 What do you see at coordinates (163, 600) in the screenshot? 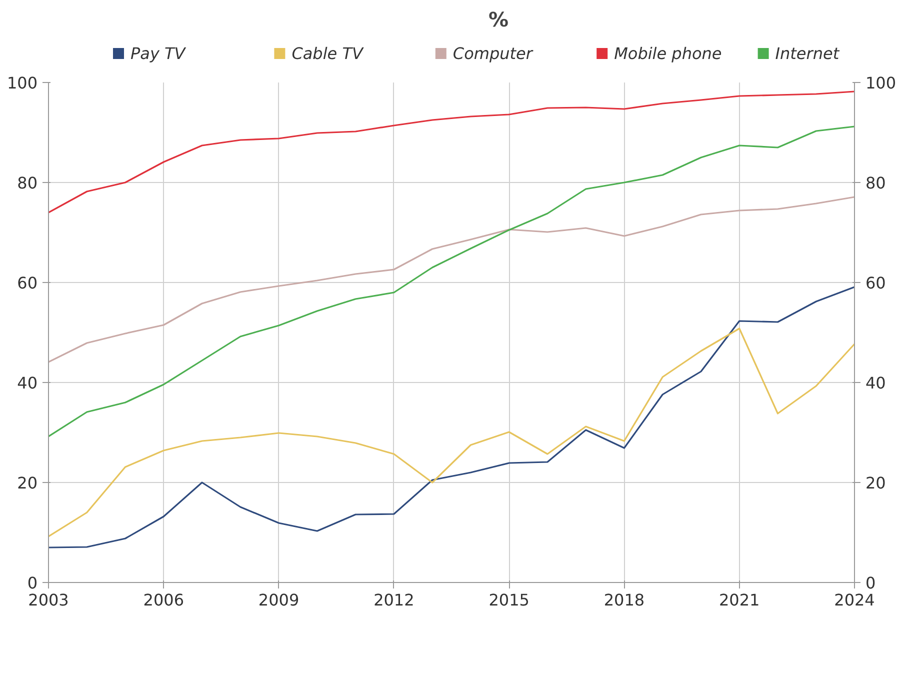
I see `x-tick-label: 2006` at bounding box center [163, 600].